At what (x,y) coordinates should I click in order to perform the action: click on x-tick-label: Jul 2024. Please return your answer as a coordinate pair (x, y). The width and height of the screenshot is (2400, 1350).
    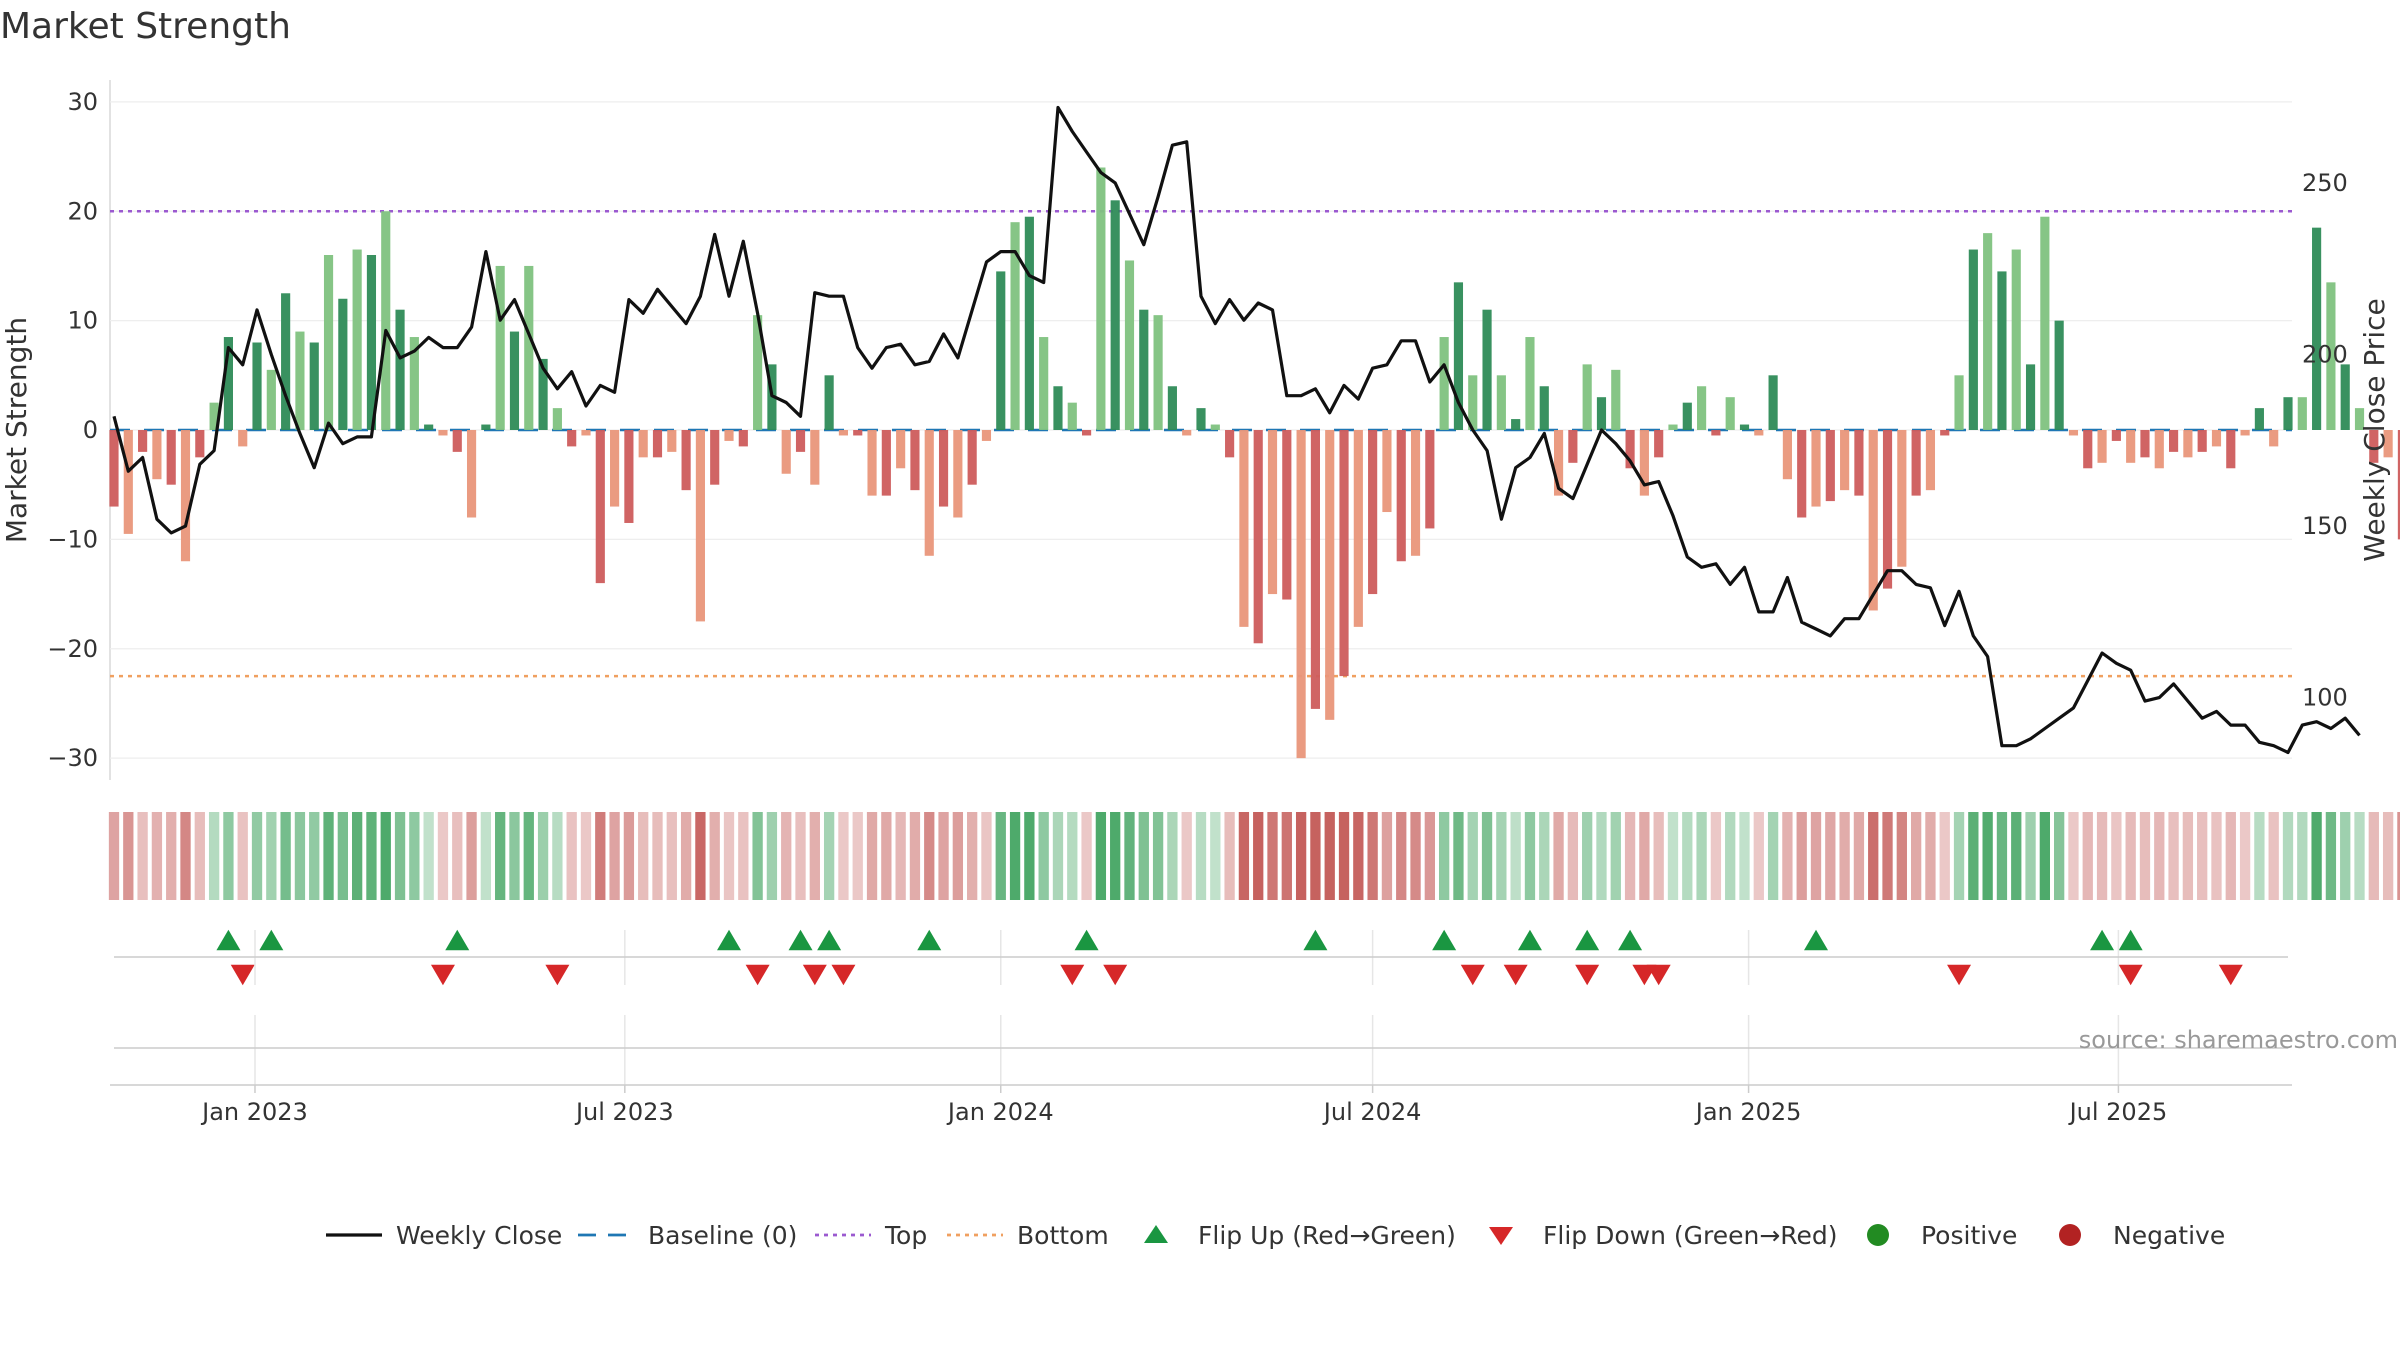
    Looking at the image, I should click on (1372, 1112).